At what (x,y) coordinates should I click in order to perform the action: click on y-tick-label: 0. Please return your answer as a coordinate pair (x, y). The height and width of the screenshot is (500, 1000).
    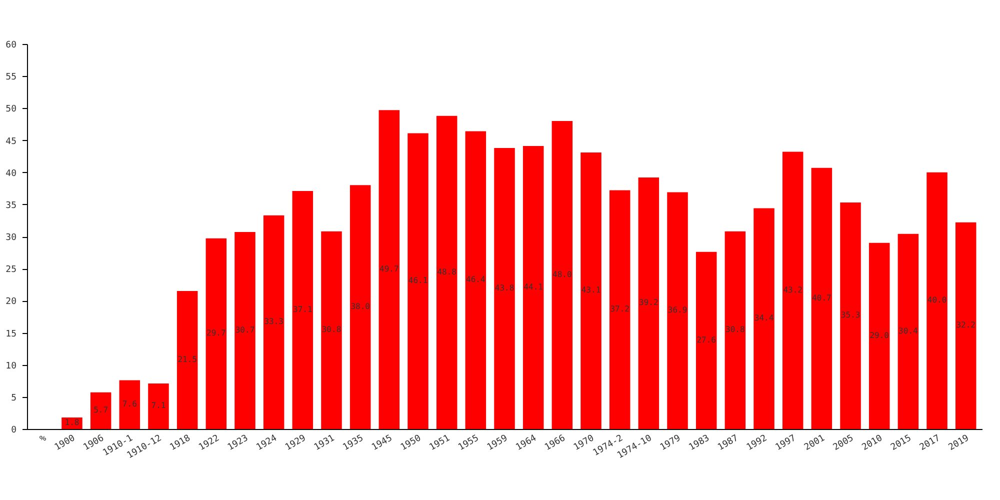
    Looking at the image, I should click on (13, 431).